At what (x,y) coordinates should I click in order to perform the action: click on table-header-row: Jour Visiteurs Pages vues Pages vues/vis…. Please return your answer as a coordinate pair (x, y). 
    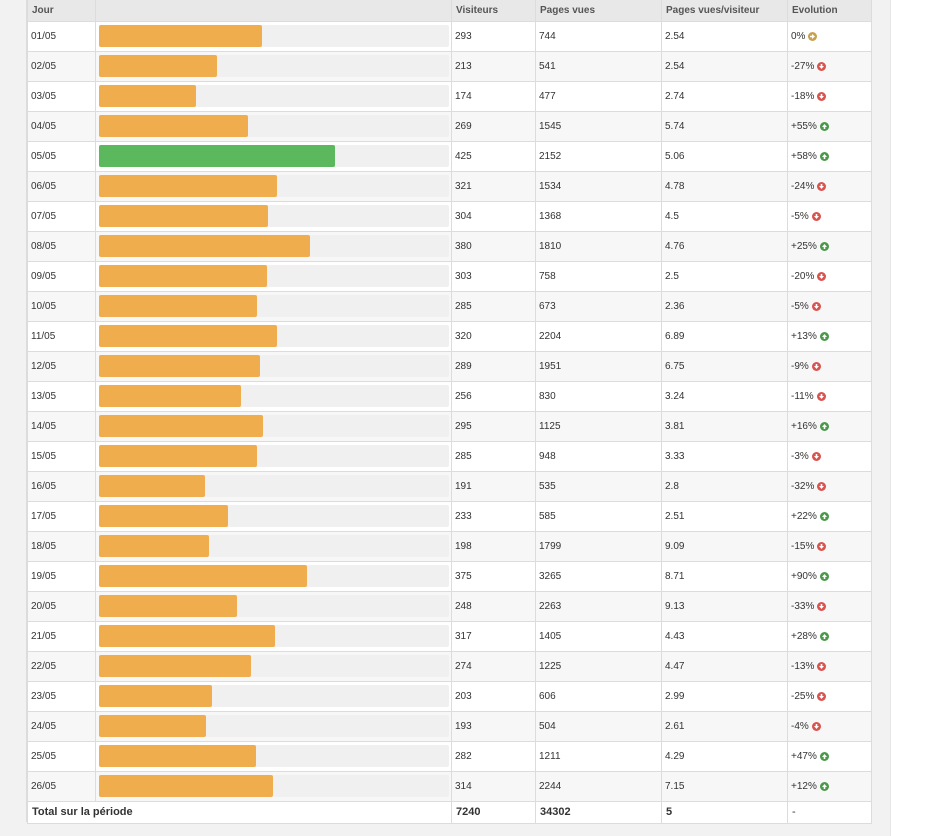
    Looking at the image, I should click on (449, 11).